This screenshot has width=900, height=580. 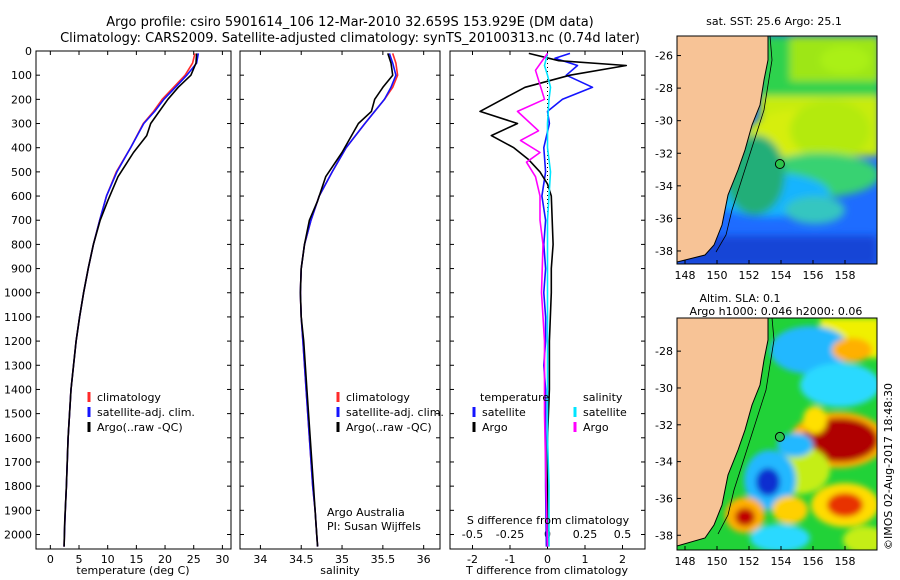 What do you see at coordinates (165, 559) in the screenshot?
I see `x-tick-label: 20` at bounding box center [165, 559].